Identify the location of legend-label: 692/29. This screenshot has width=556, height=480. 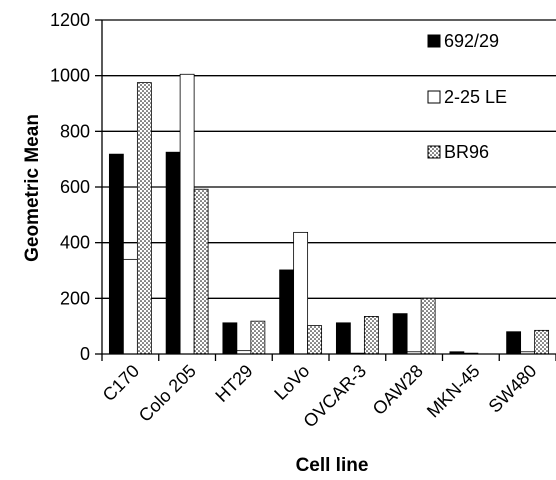
(471, 41).